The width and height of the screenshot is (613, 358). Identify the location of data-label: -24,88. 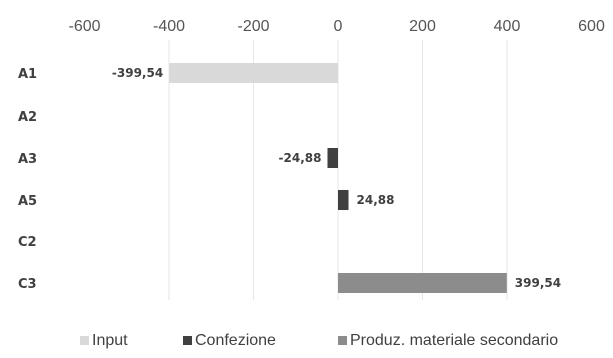
(300, 158).